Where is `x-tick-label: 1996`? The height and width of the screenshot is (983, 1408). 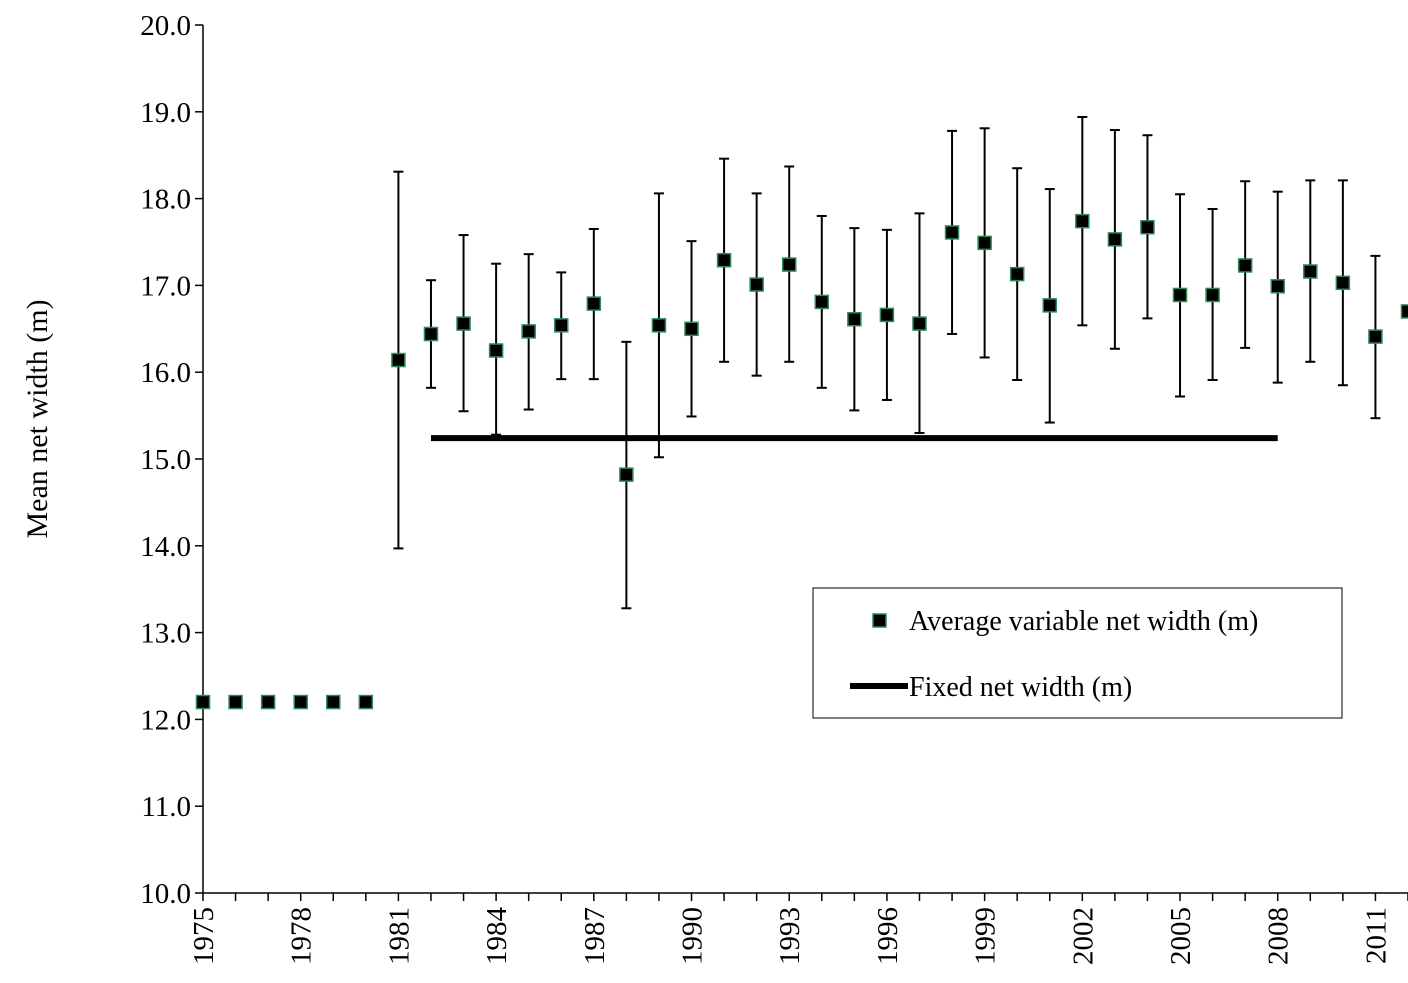 x-tick-label: 1996 is located at coordinates (888, 936).